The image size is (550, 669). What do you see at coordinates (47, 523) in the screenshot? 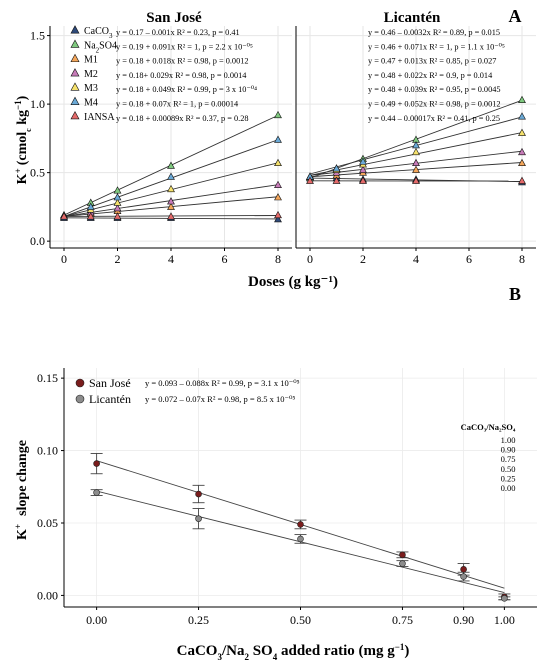
I see `y-tick-label: 0.05` at bounding box center [47, 523].